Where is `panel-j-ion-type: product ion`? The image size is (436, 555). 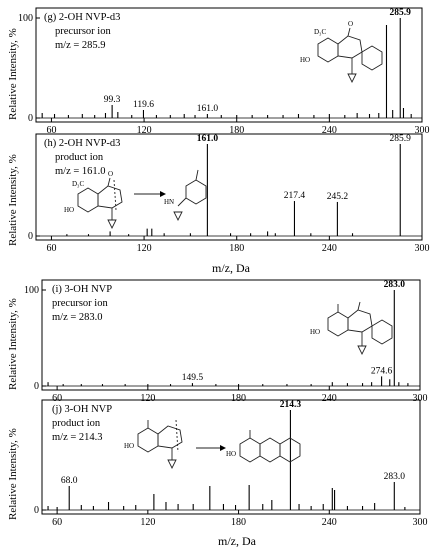
panel-j-ion-type: product ion is located at coordinates (76, 423).